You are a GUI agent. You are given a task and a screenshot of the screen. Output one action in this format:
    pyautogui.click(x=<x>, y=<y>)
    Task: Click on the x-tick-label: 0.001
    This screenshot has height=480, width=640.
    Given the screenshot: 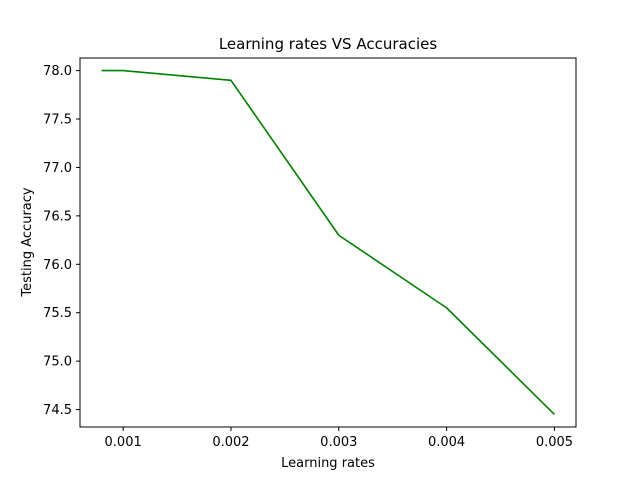 What is the action you would take?
    pyautogui.click(x=123, y=442)
    